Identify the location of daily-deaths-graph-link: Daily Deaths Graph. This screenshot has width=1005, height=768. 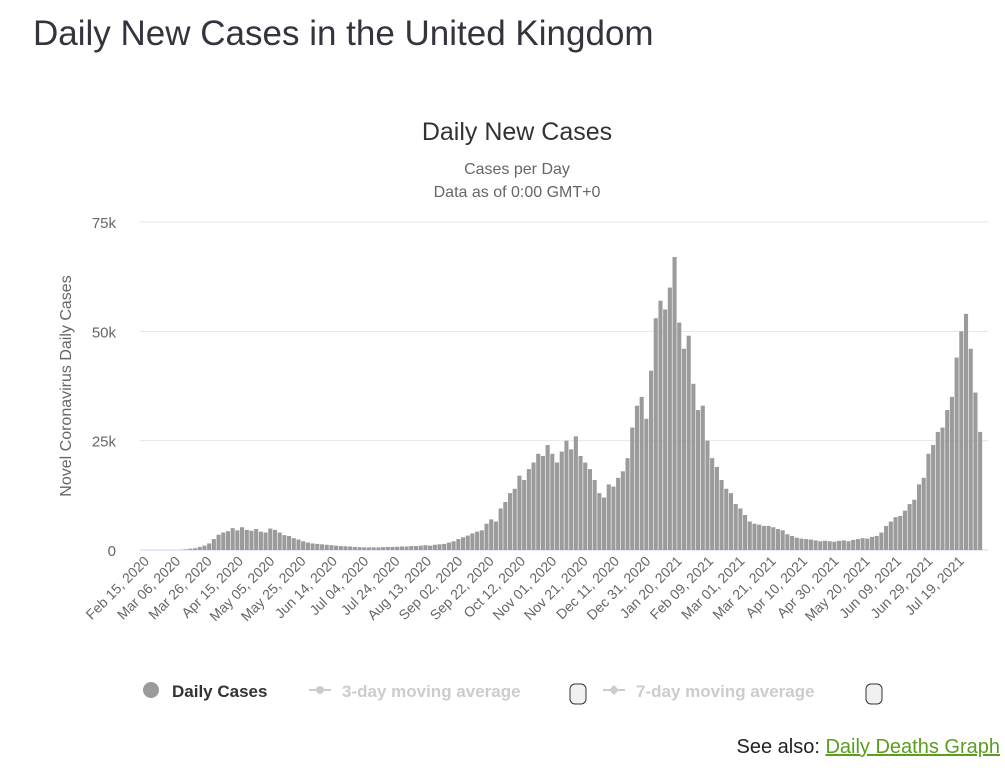
(912, 747).